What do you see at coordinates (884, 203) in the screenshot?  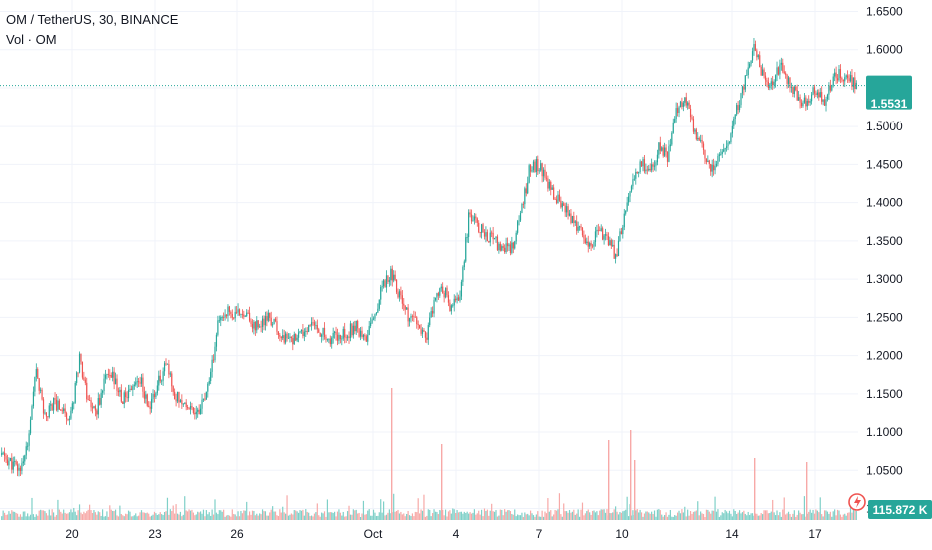 I see `price-tick-label: 1.4000` at bounding box center [884, 203].